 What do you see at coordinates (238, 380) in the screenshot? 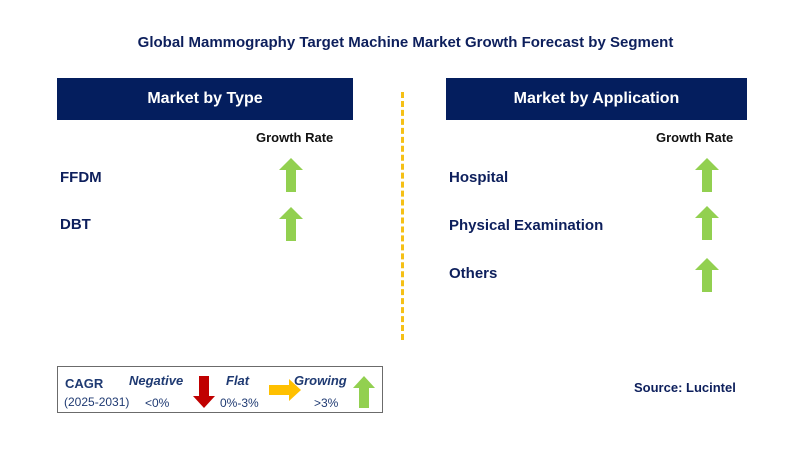
I see `legend-flat-label: Flat` at bounding box center [238, 380].